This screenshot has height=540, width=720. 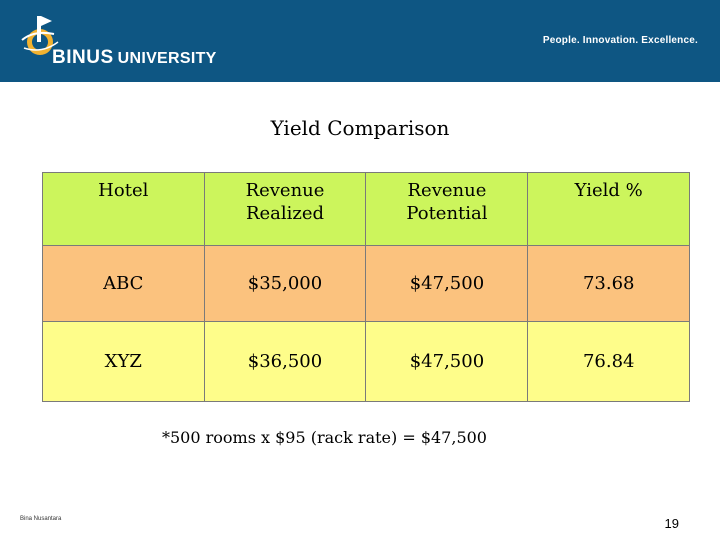 I want to click on header-line: Realized, so click(x=285, y=213).